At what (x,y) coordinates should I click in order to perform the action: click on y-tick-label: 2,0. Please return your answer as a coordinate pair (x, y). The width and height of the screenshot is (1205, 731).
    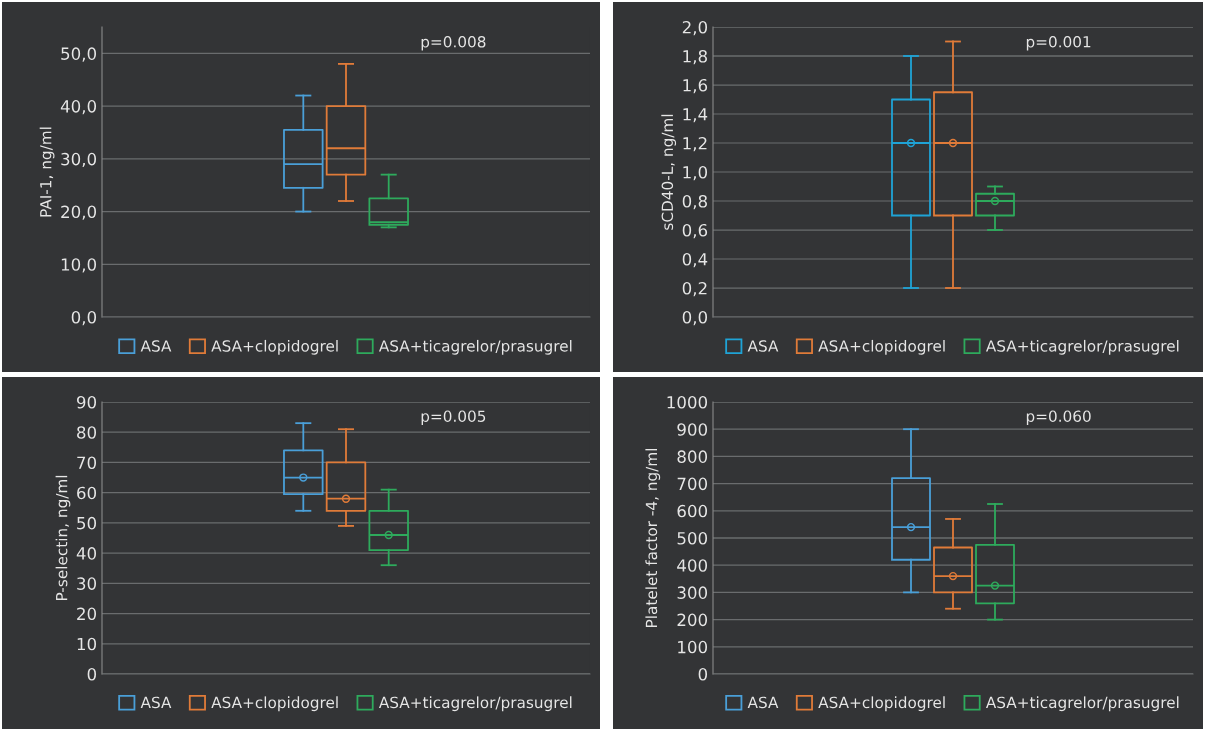
    Looking at the image, I should click on (695, 28).